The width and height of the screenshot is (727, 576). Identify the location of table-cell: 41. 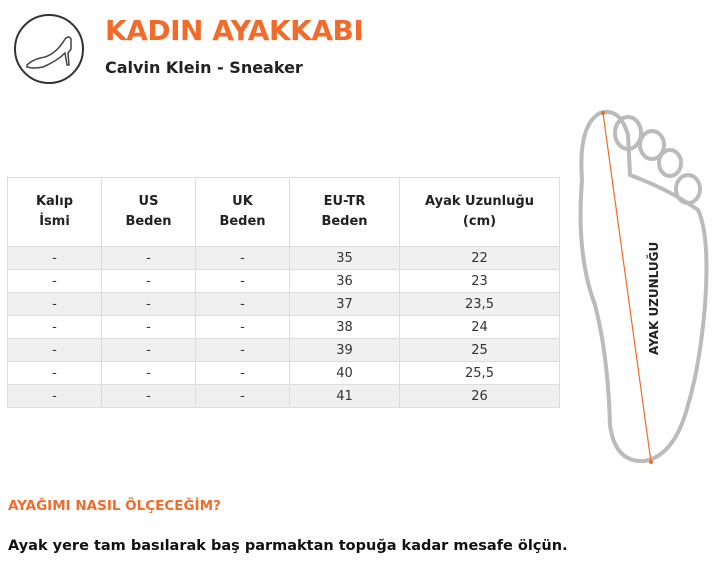
(344, 396).